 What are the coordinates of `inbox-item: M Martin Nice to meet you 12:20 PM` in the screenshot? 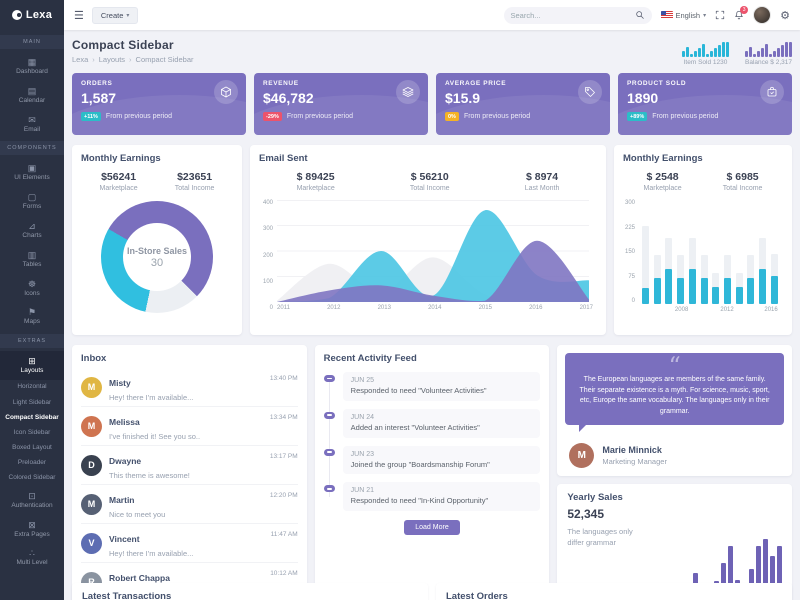 It's located at (189, 504).